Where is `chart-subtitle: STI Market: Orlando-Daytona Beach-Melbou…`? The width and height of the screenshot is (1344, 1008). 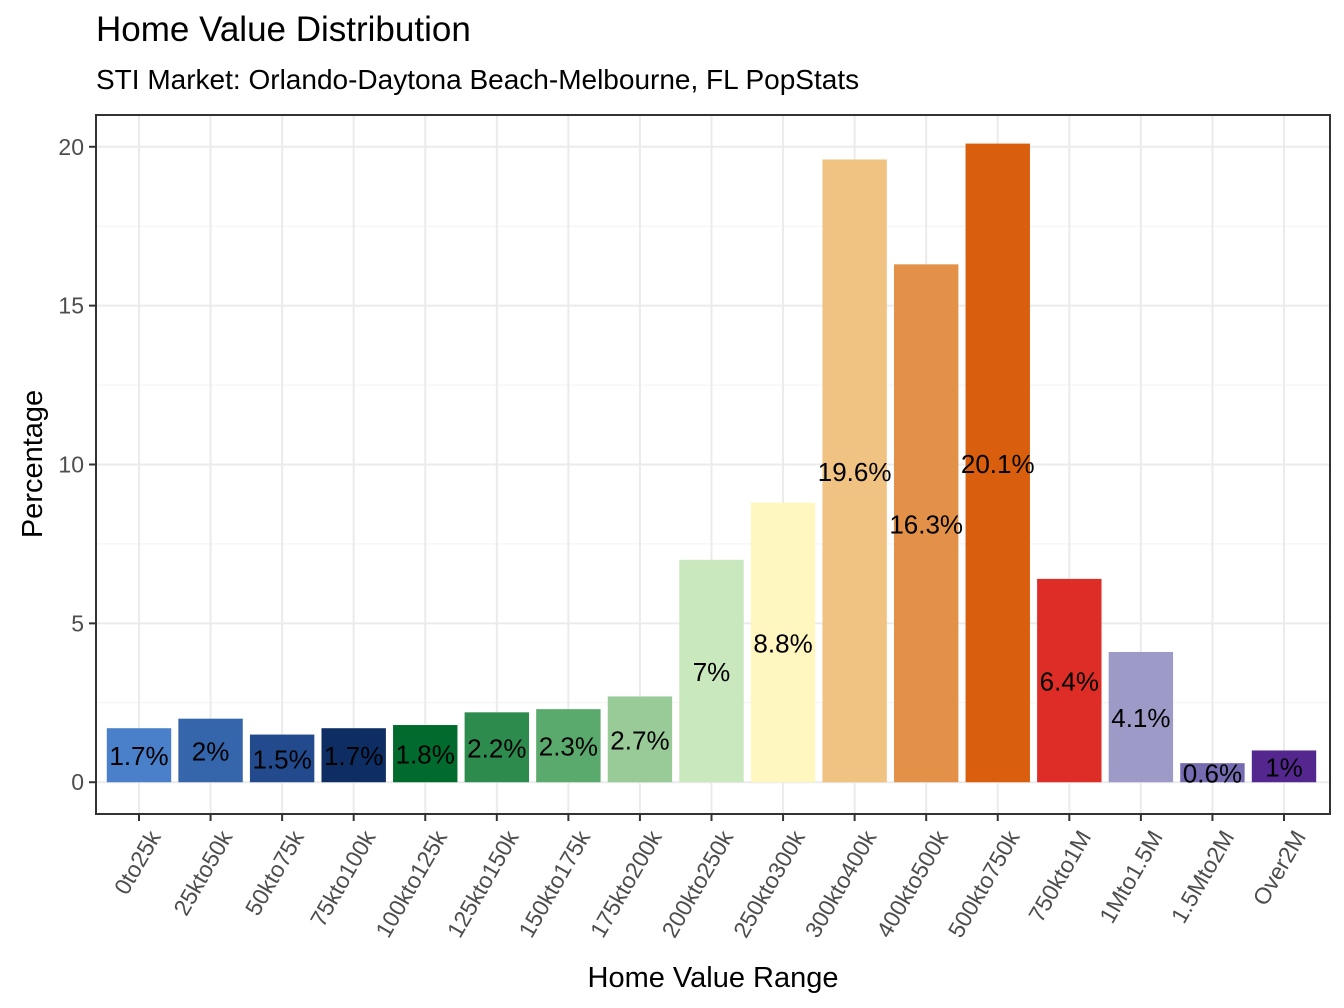 chart-subtitle: STI Market: Orlando-Daytona Beach-Melbou… is located at coordinates (478, 79).